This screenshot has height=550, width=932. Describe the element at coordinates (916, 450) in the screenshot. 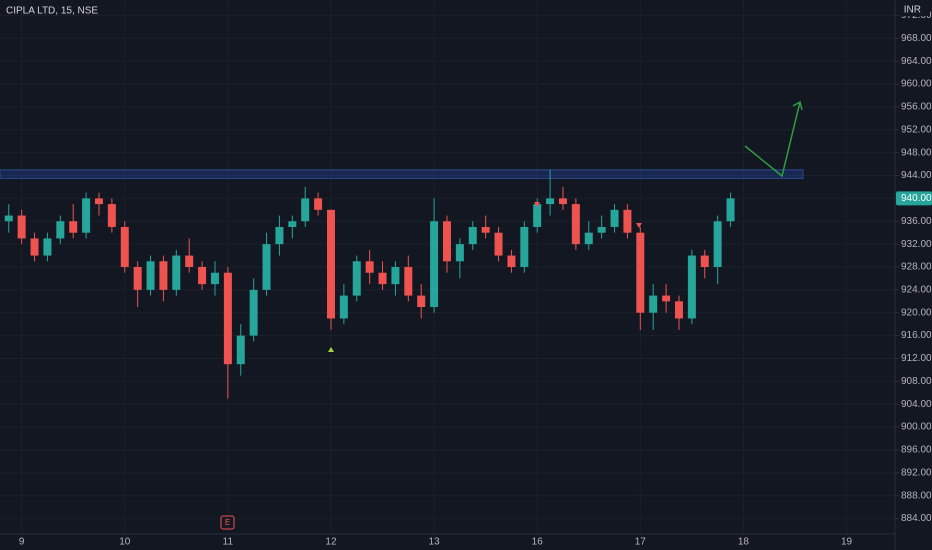

I see `y-tick-label: 896.00` at that location.